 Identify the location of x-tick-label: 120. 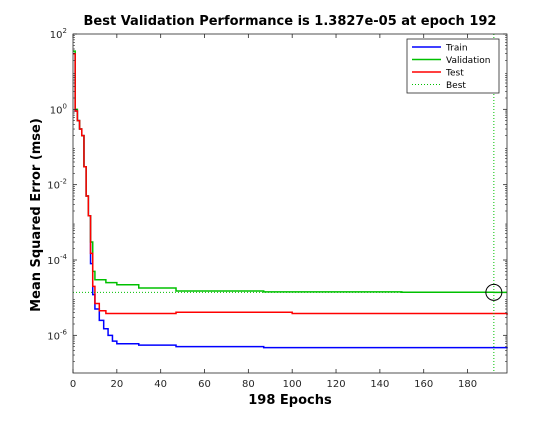
(335, 384).